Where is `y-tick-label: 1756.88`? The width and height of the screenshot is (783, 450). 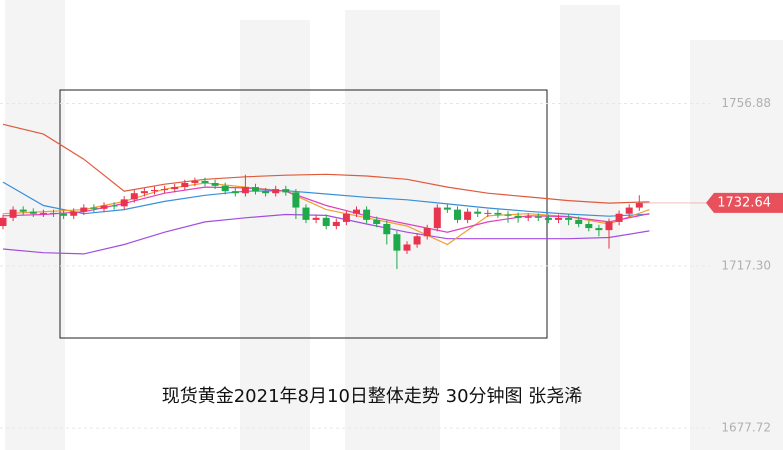 y-tick-label: 1756.88 is located at coordinates (746, 103).